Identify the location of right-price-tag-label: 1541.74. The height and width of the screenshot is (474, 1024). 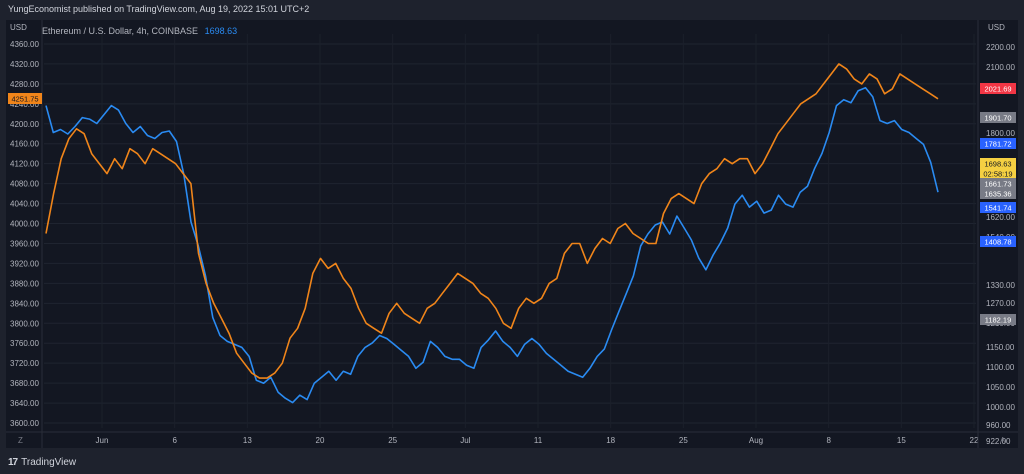
(997, 208).